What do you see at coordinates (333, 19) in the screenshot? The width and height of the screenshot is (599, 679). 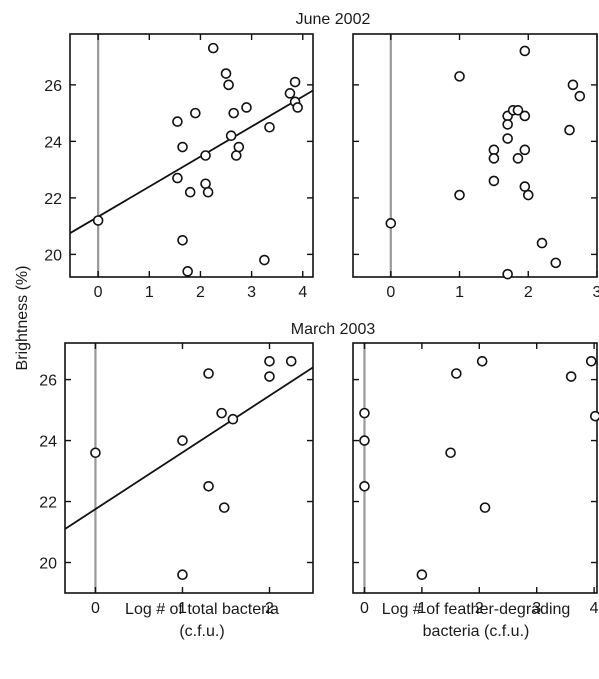 I see `row-title-june-2002: June 2002` at bounding box center [333, 19].